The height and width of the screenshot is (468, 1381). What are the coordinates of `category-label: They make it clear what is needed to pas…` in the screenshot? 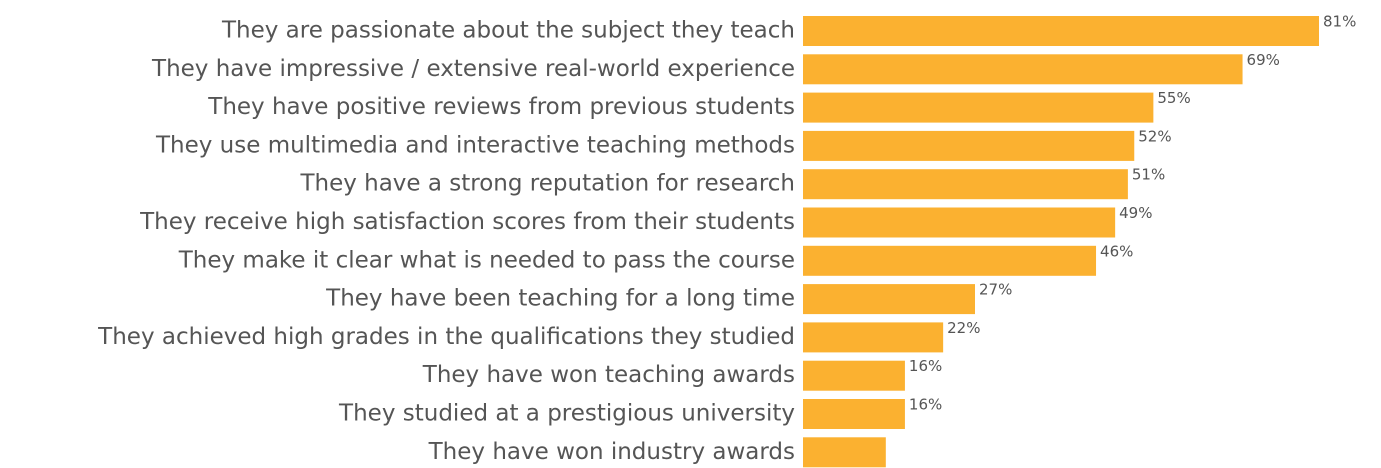 It's located at (486, 260).